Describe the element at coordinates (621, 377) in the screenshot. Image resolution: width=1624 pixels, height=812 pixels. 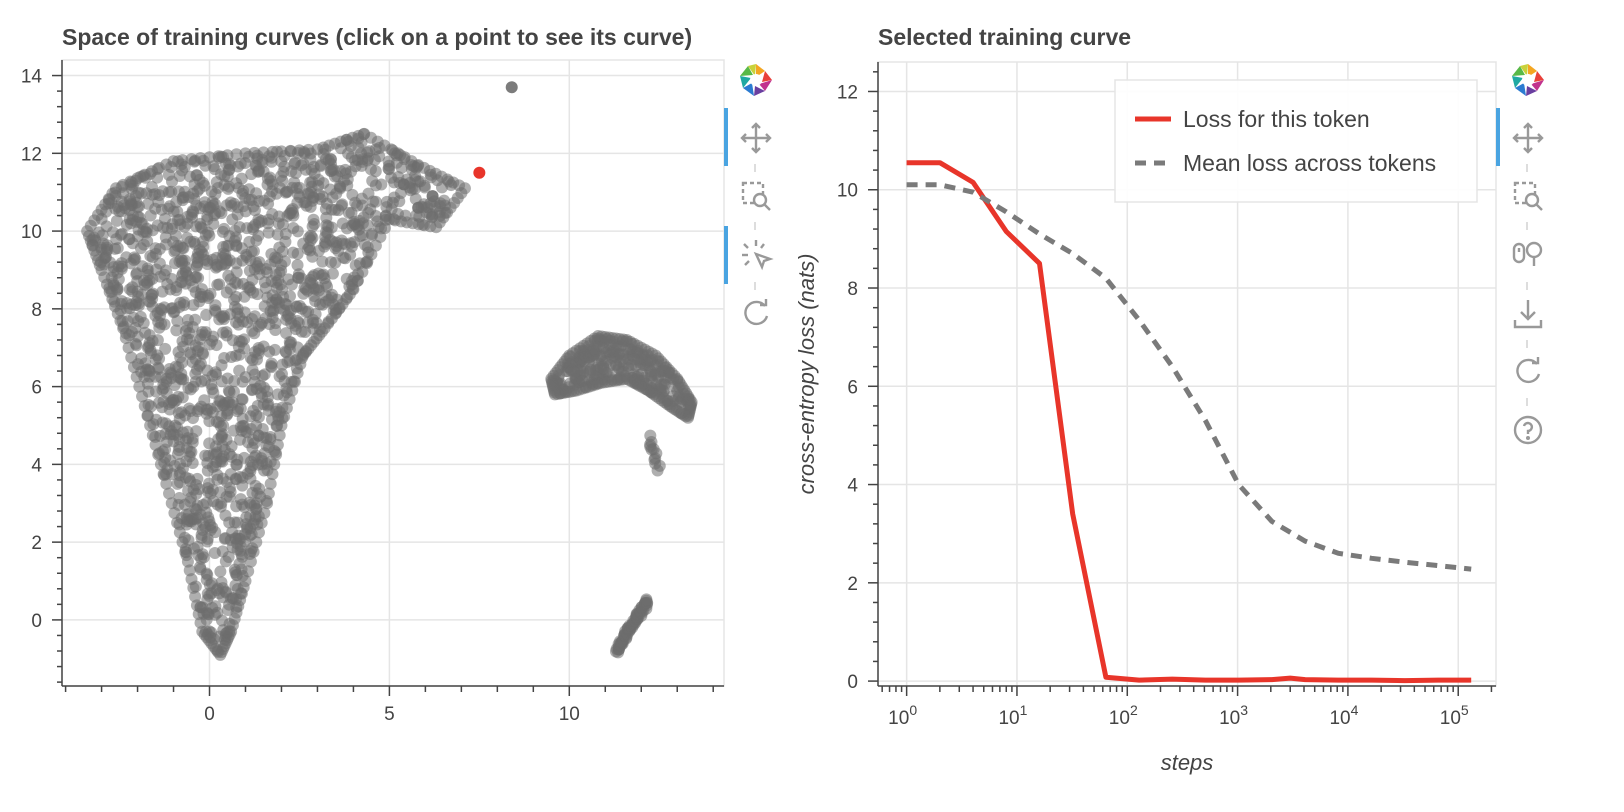
I see `cluster-crescent` at that location.